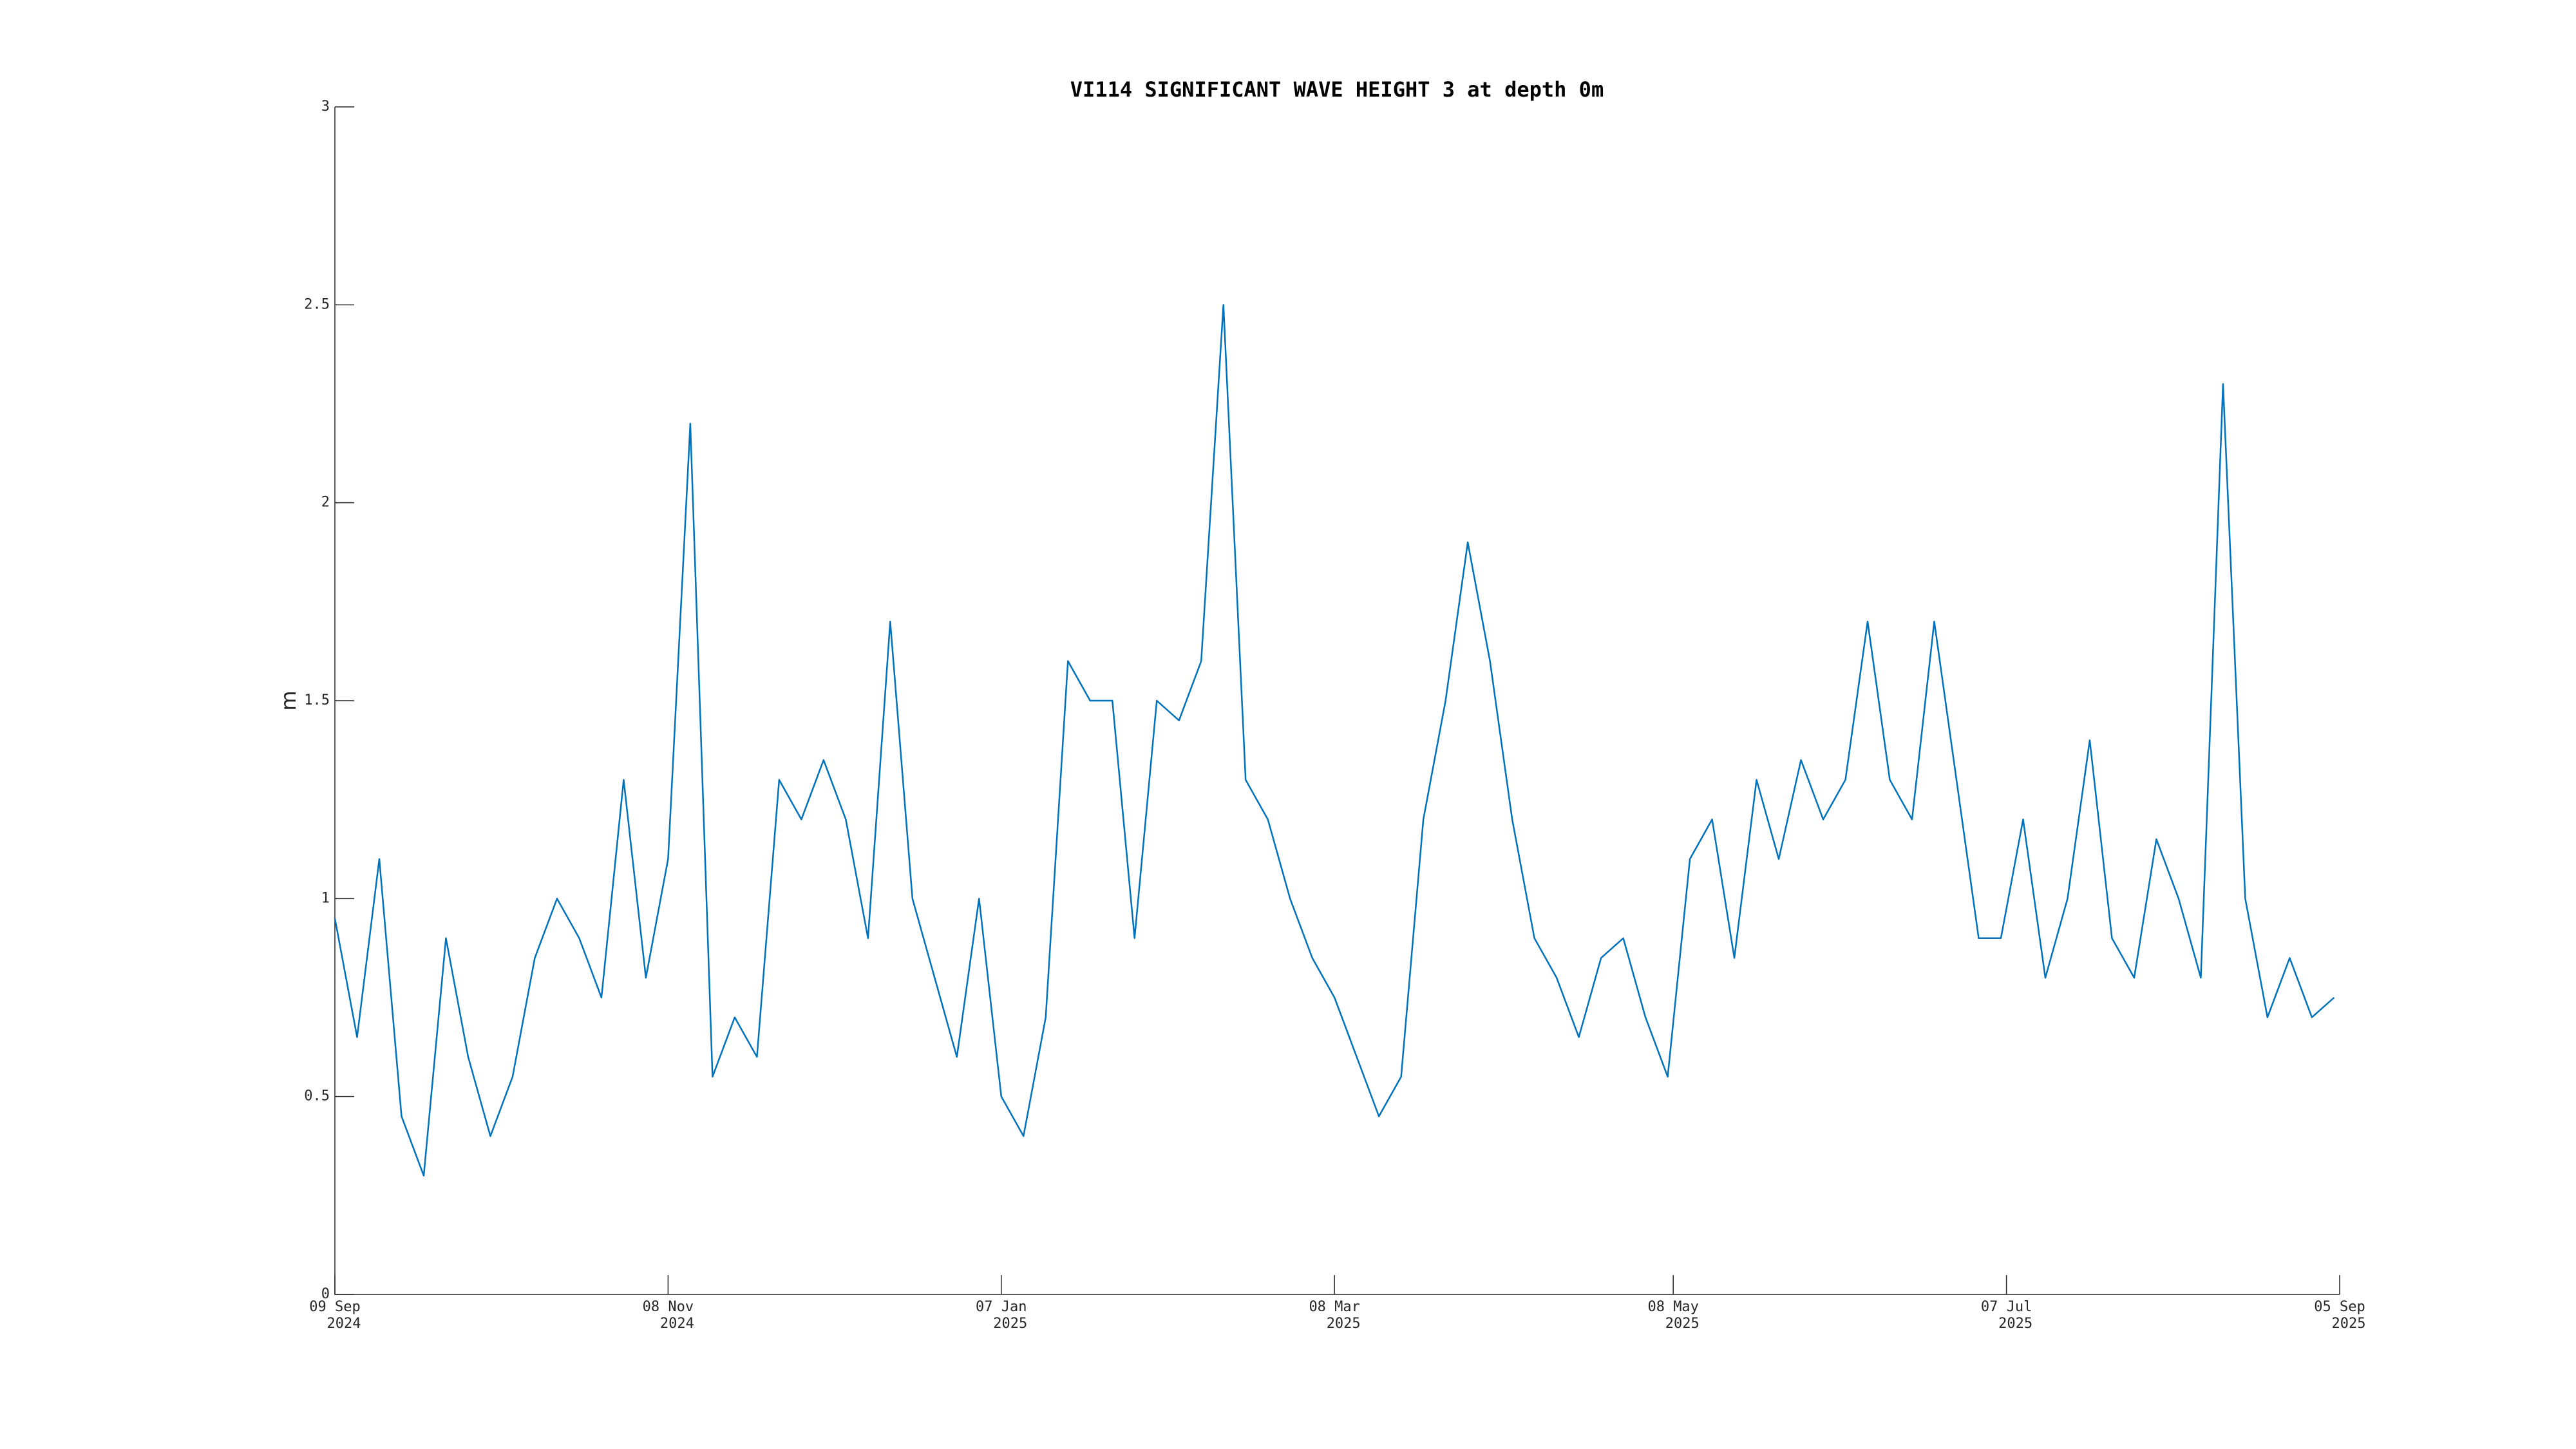 This screenshot has width=2576, height=1449. What do you see at coordinates (326, 503) in the screenshot?
I see `y-tick-label: 2` at bounding box center [326, 503].